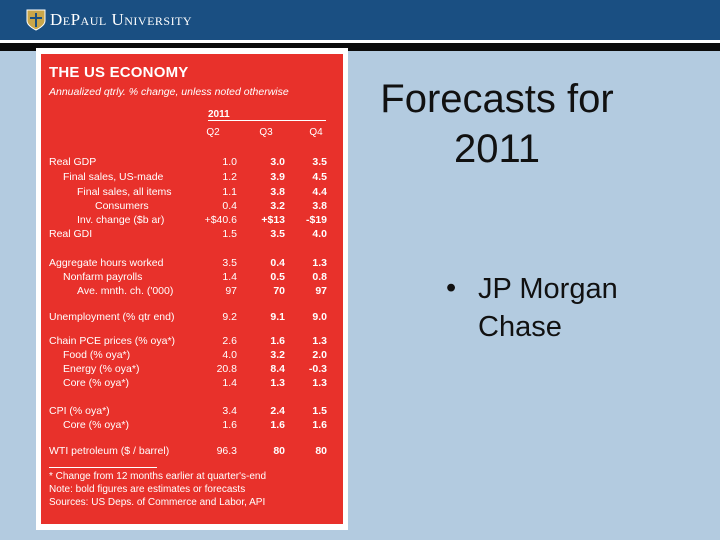 The width and height of the screenshot is (720, 540). I want to click on header-bar: DePaul University, so click(360, 20).